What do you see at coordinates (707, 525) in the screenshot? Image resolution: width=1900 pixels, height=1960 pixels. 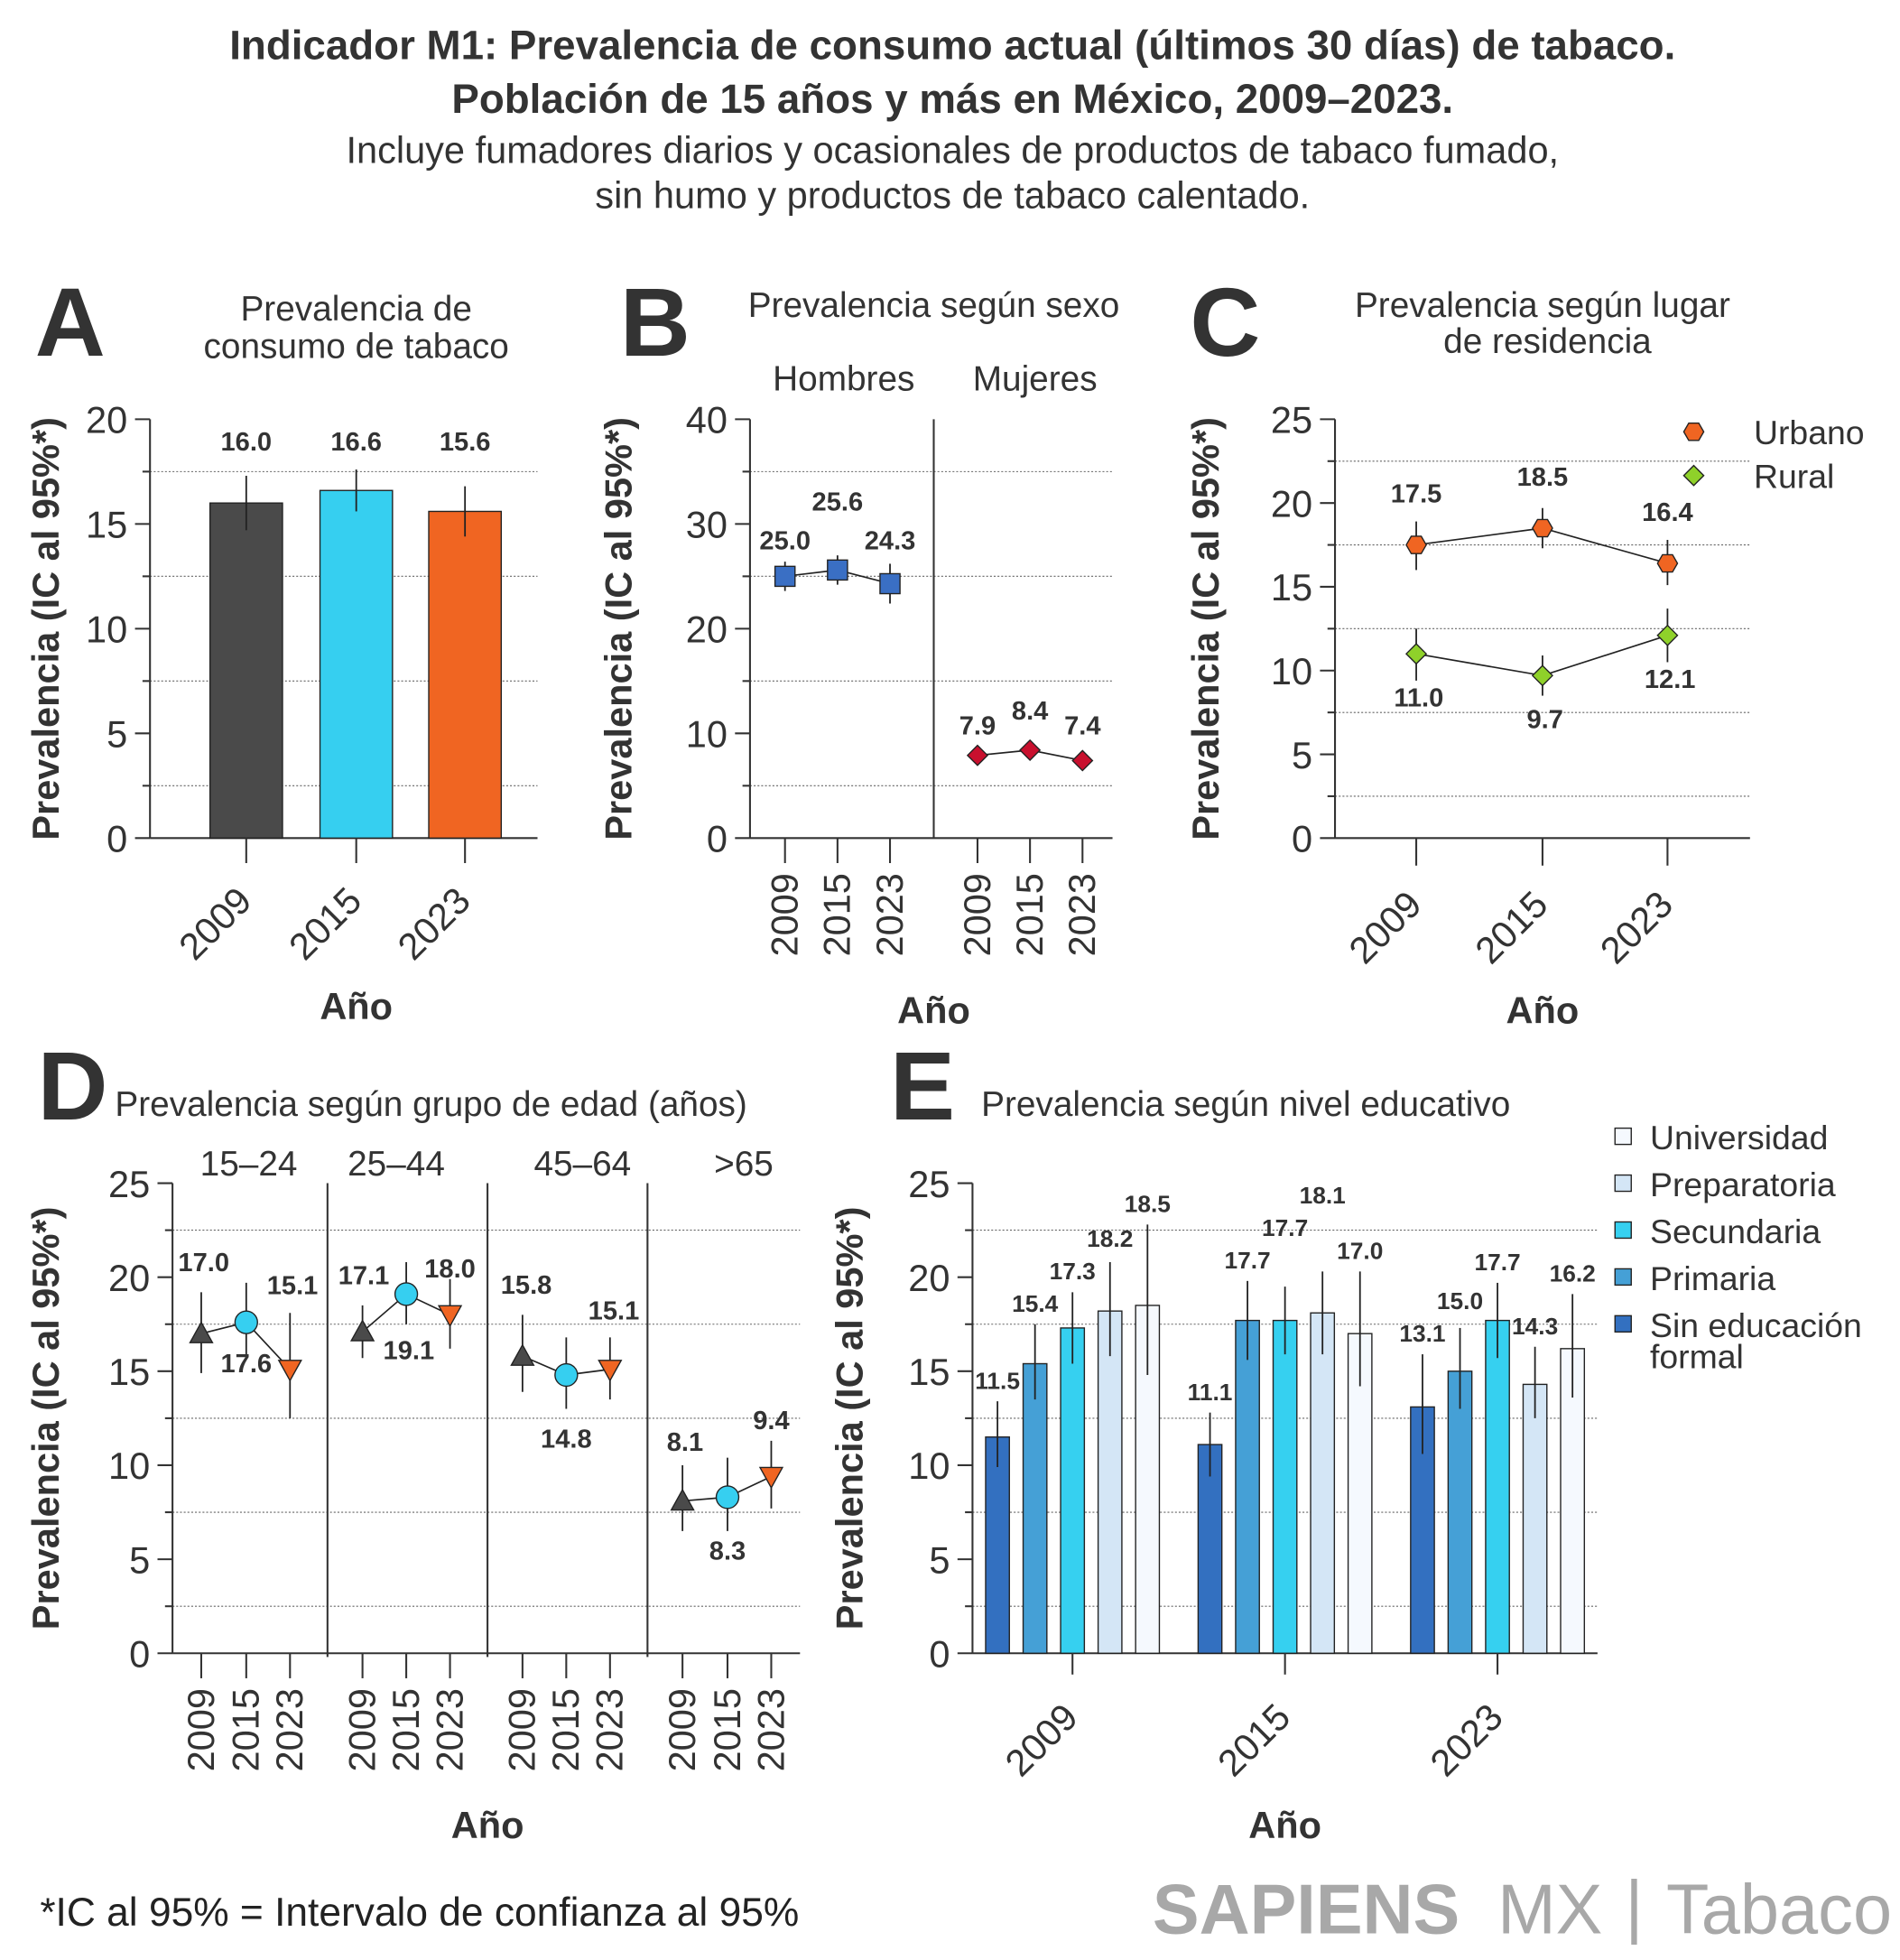 I see `y-tick-label: 30` at bounding box center [707, 525].